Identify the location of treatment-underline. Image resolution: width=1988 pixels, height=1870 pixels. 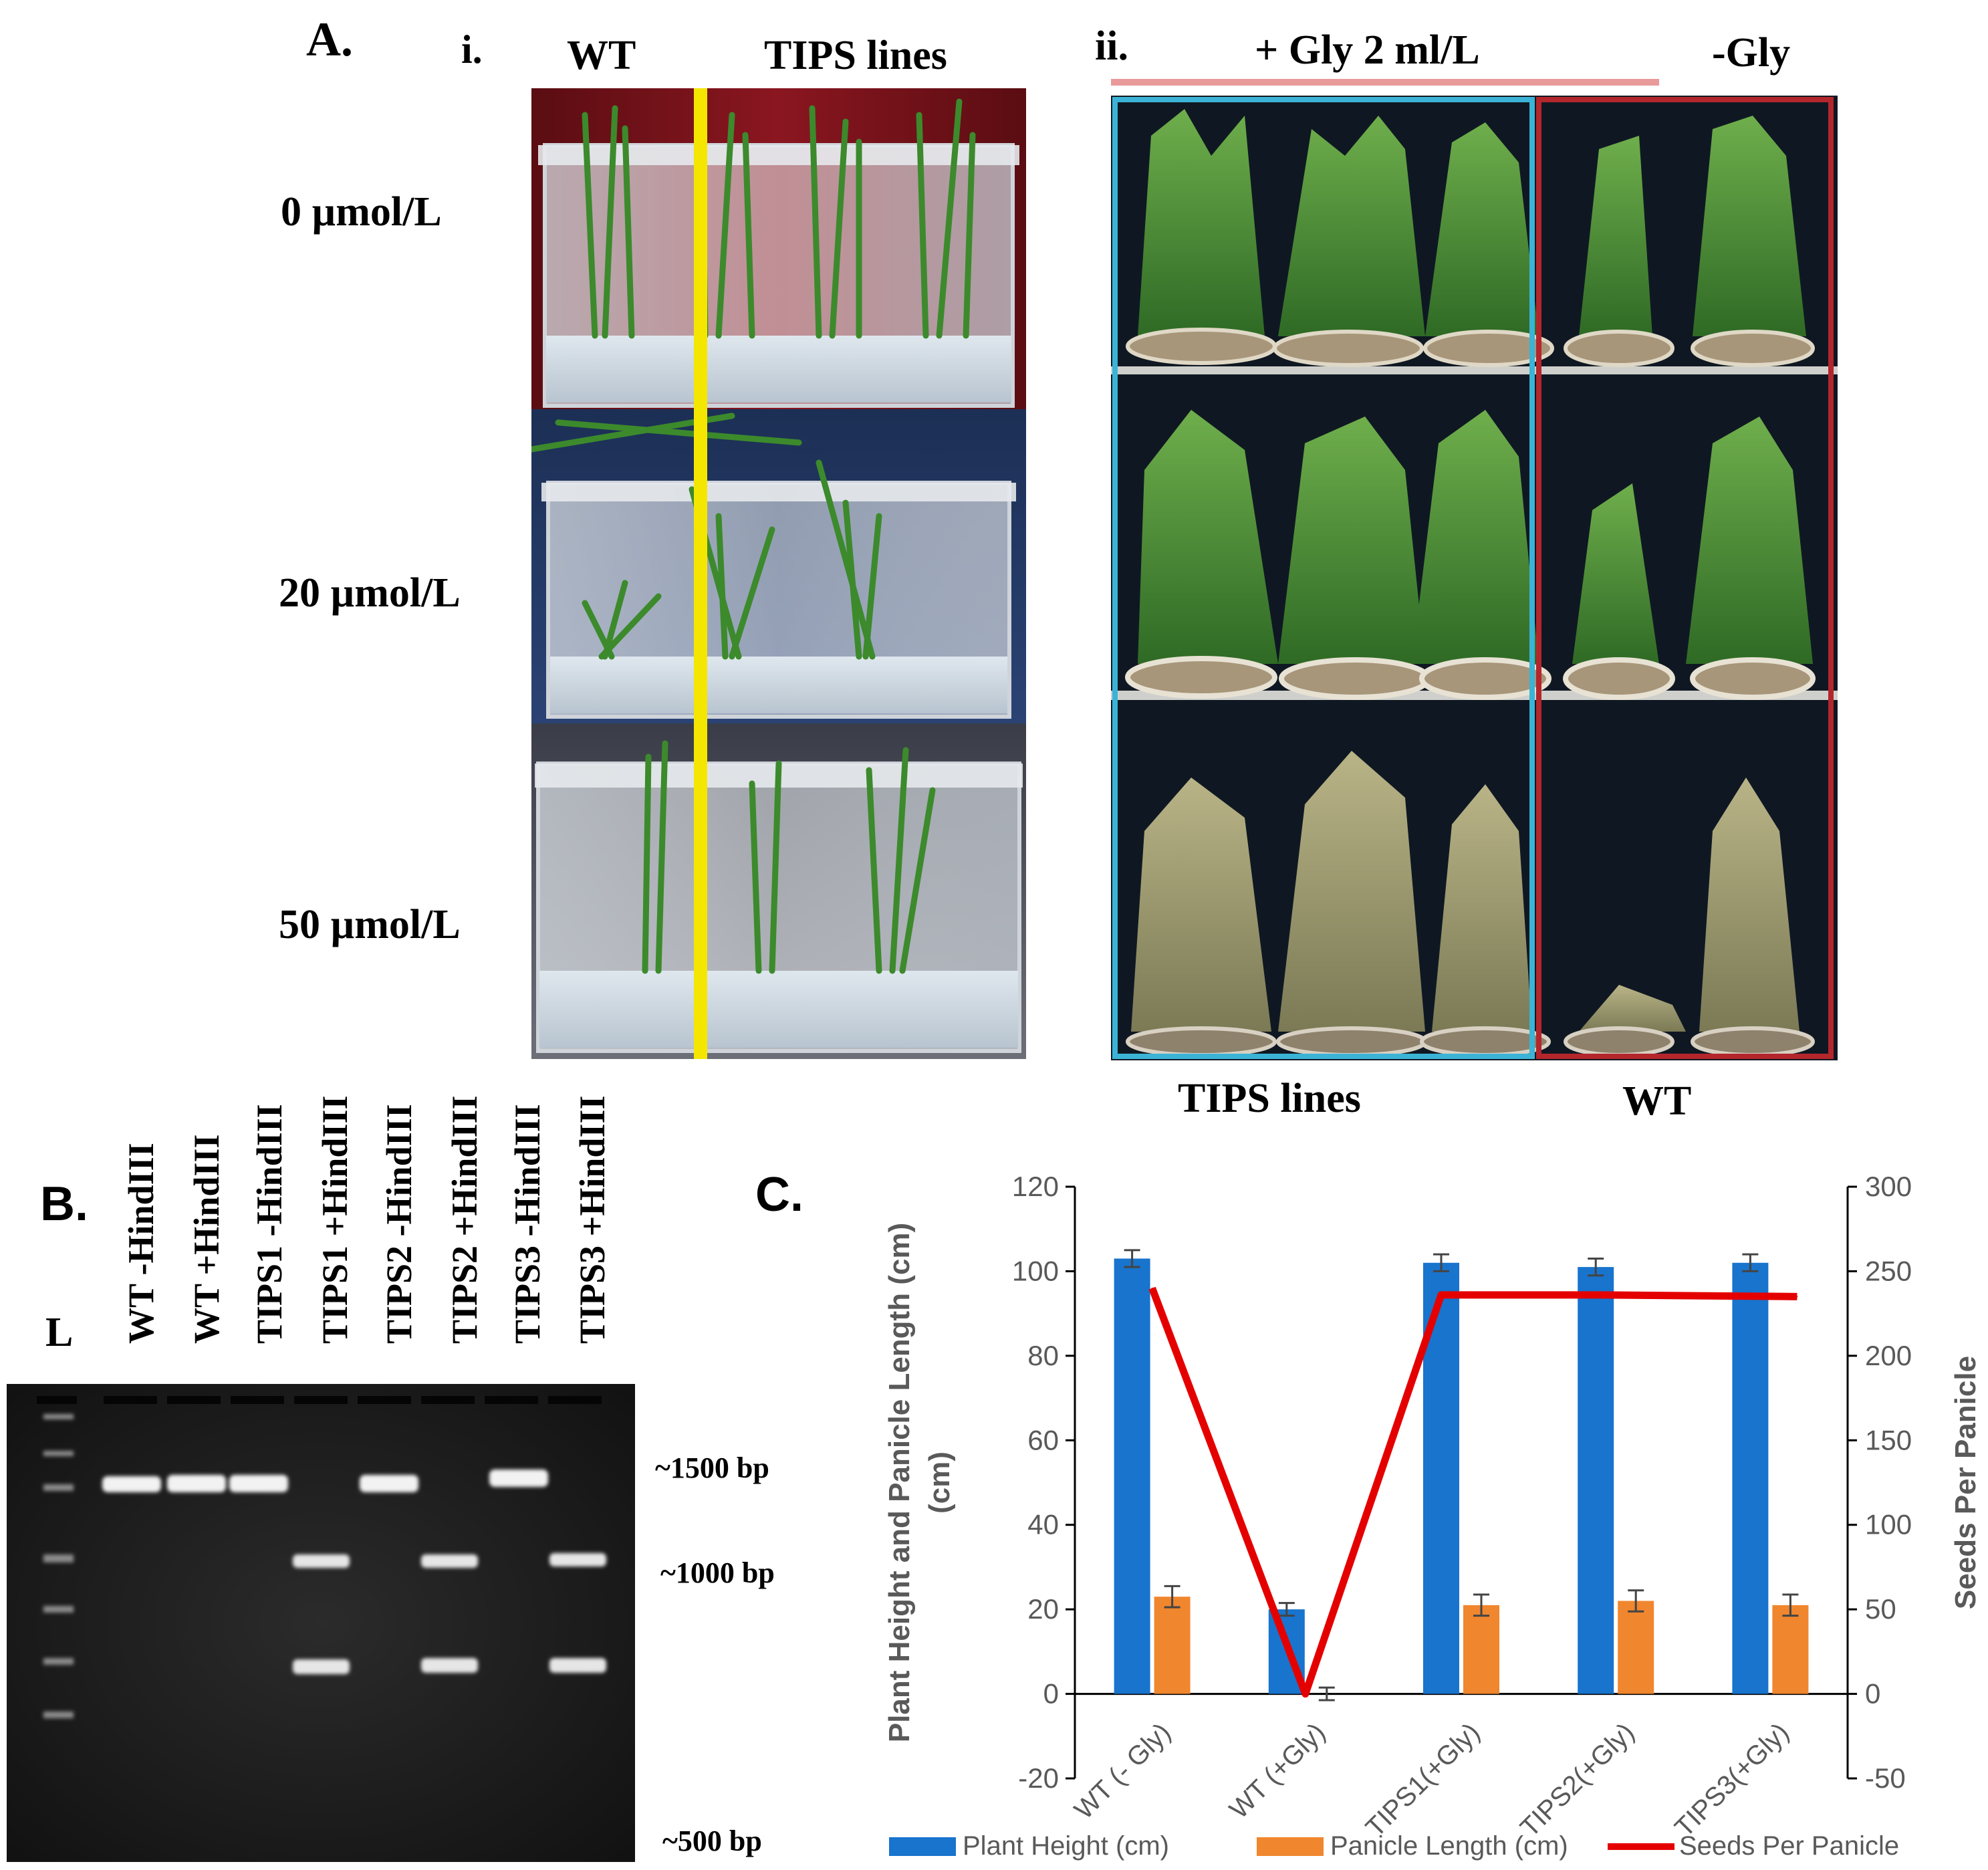
(1385, 82).